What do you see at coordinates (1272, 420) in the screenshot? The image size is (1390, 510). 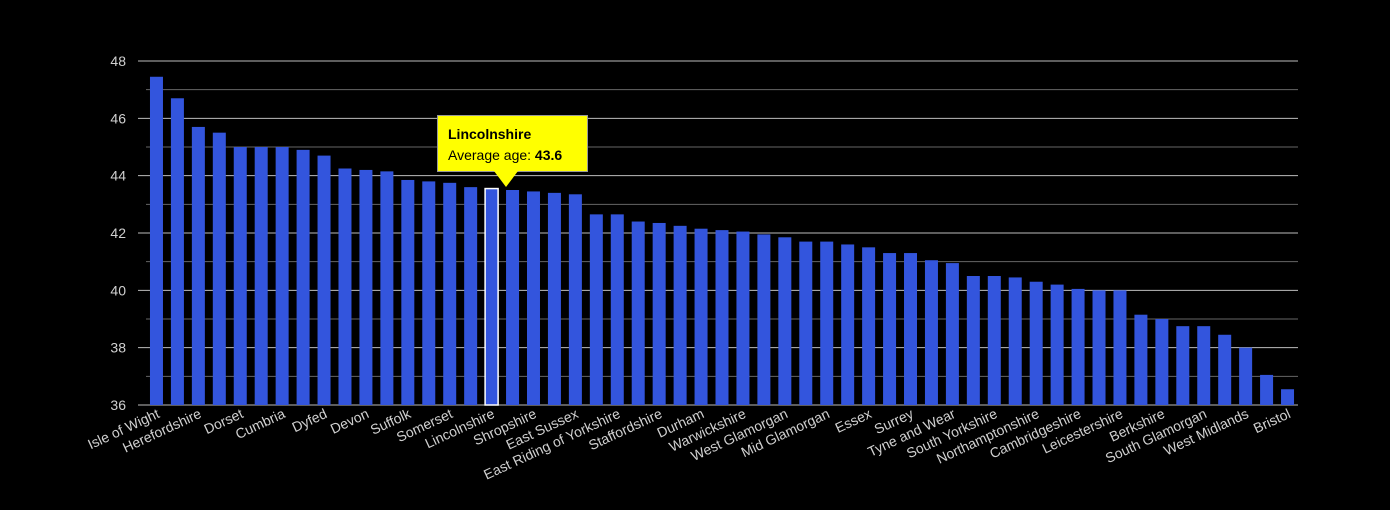 I see `x-tick-label: Bristol` at bounding box center [1272, 420].